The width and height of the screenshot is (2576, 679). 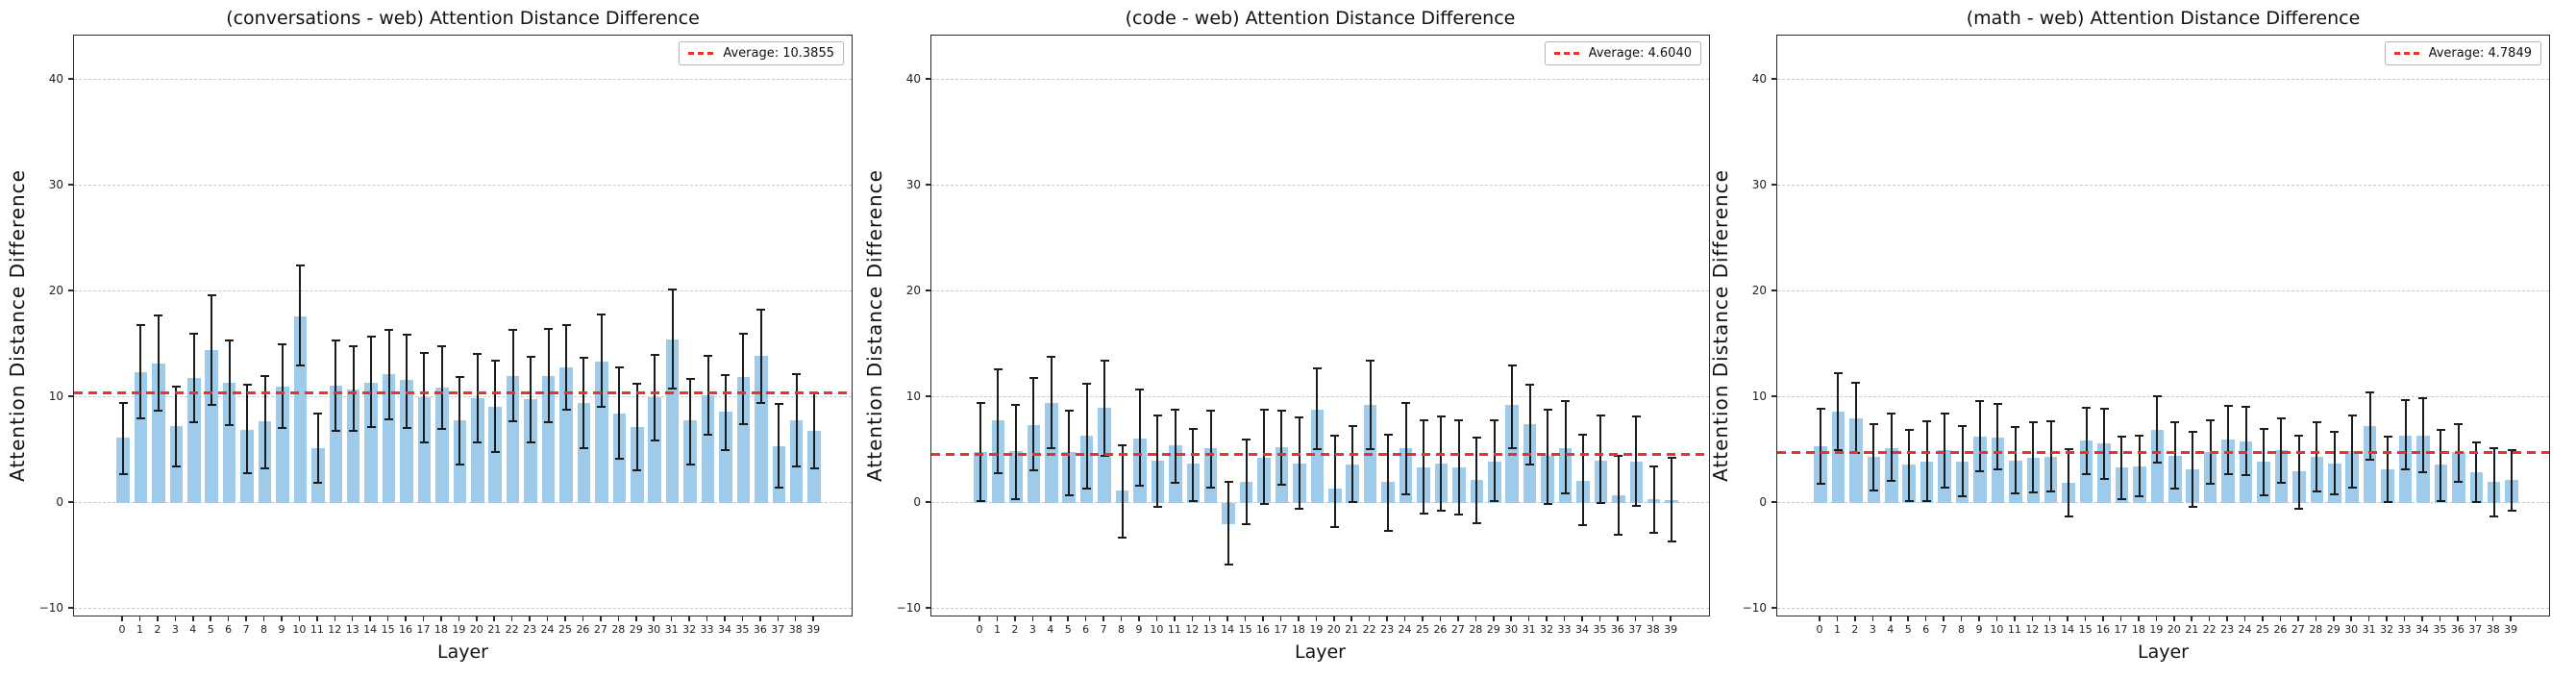 I want to click on y-tick-label: 10, so click(x=1759, y=397).